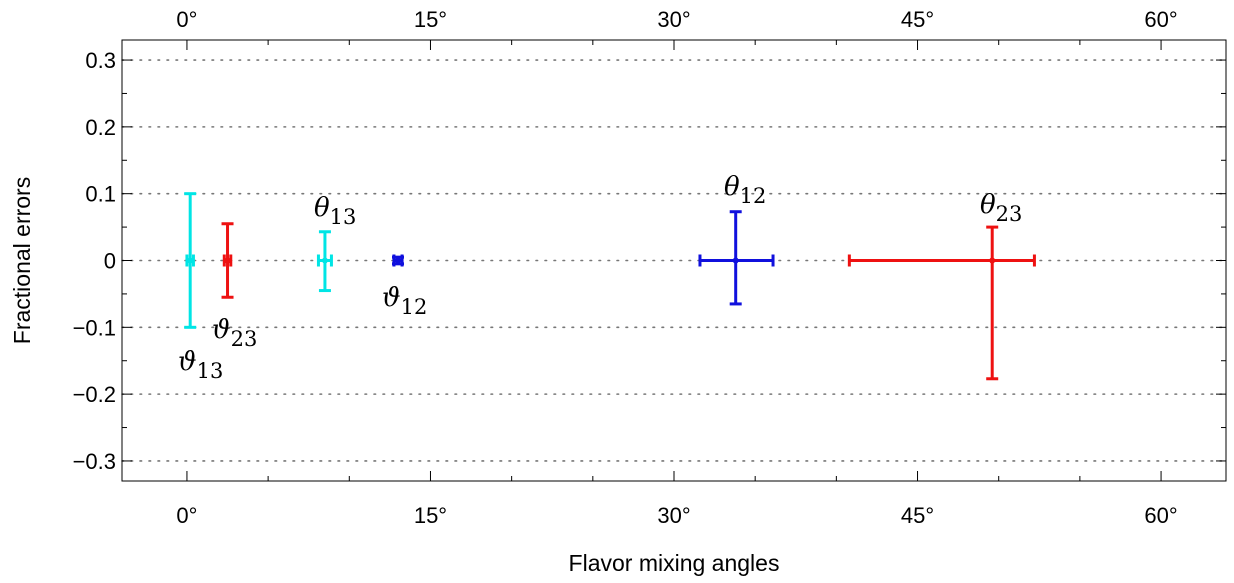 The width and height of the screenshot is (1234, 583). Describe the element at coordinates (674, 563) in the screenshot. I see `x-axis-label: Flavor mixing angles` at that location.